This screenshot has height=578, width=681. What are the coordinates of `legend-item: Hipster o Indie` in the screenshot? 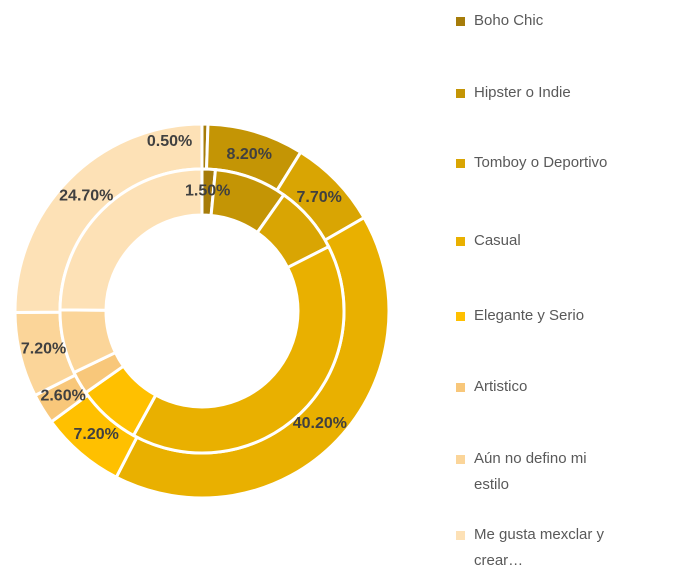 It's located at (540, 93).